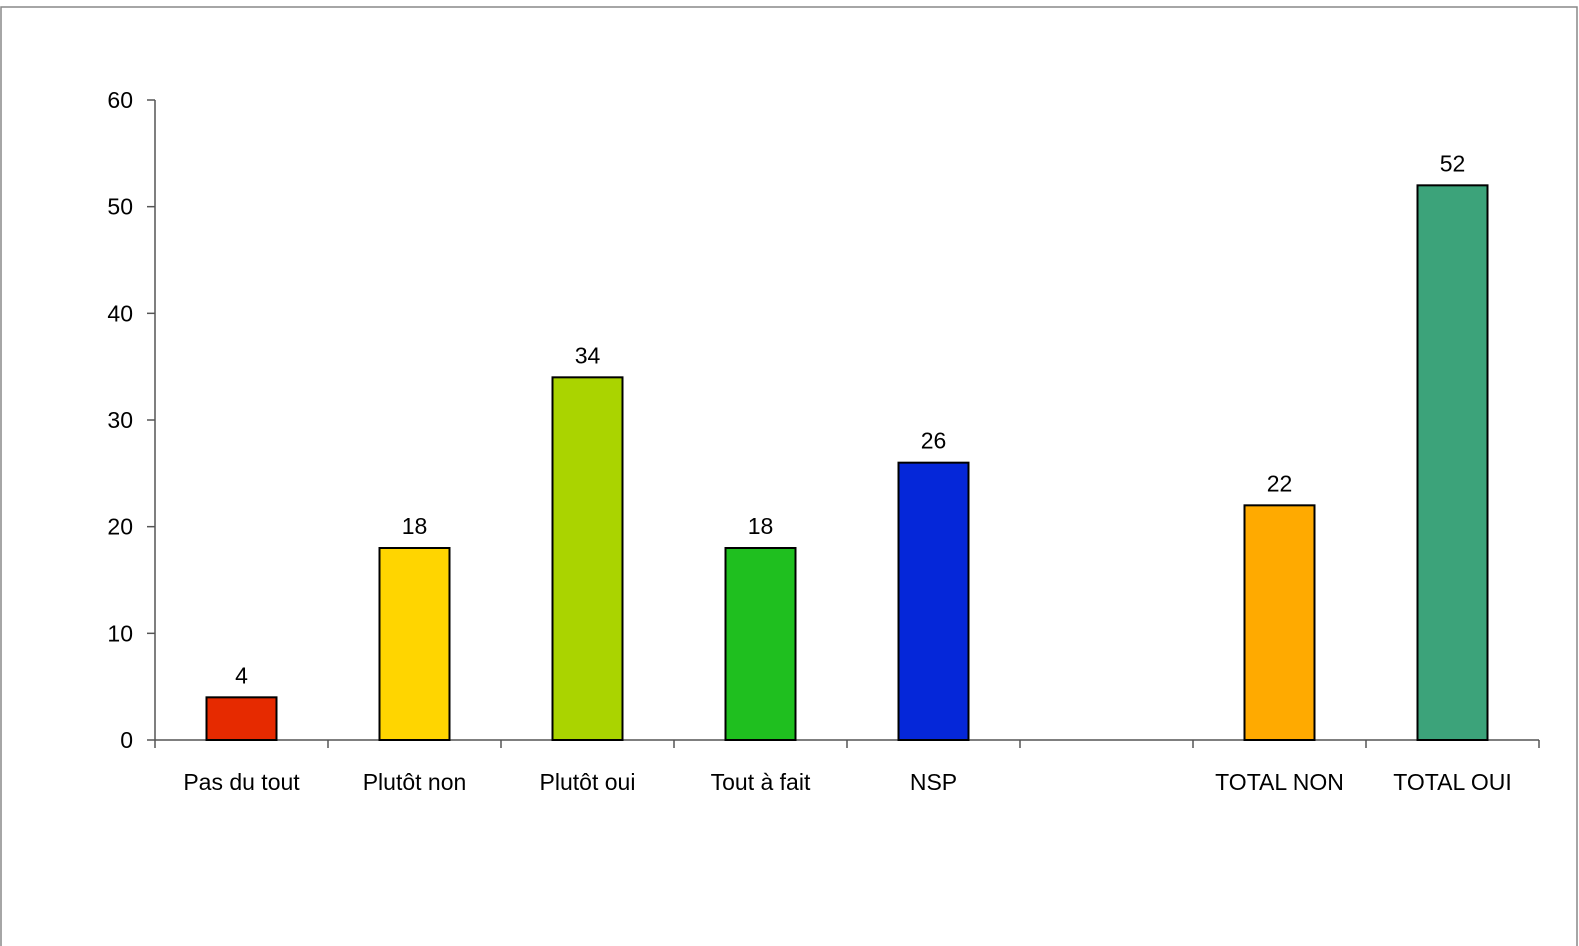 Image resolution: width=1579 pixels, height=946 pixels. Describe the element at coordinates (1280, 483) in the screenshot. I see `data-label: 22` at that location.